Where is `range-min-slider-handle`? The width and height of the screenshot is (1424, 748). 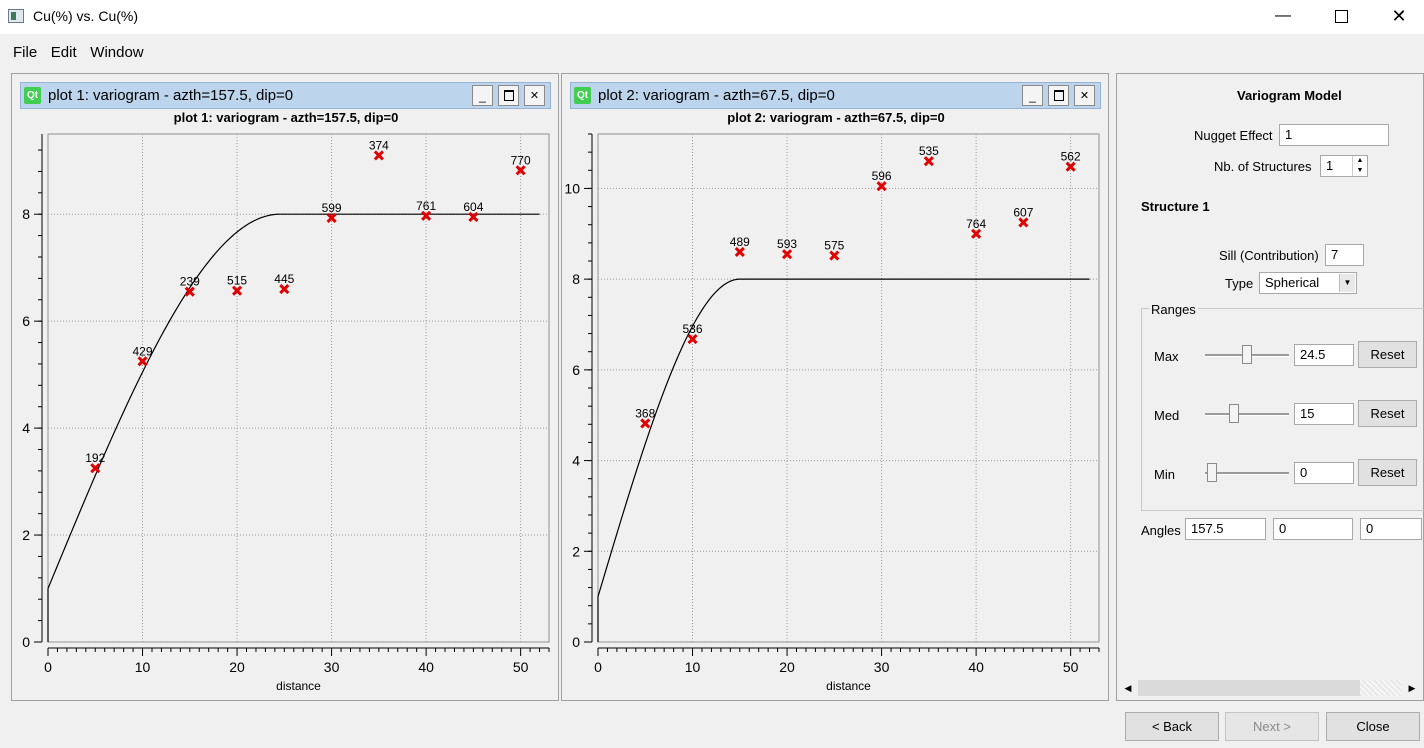 range-min-slider-handle is located at coordinates (1212, 472).